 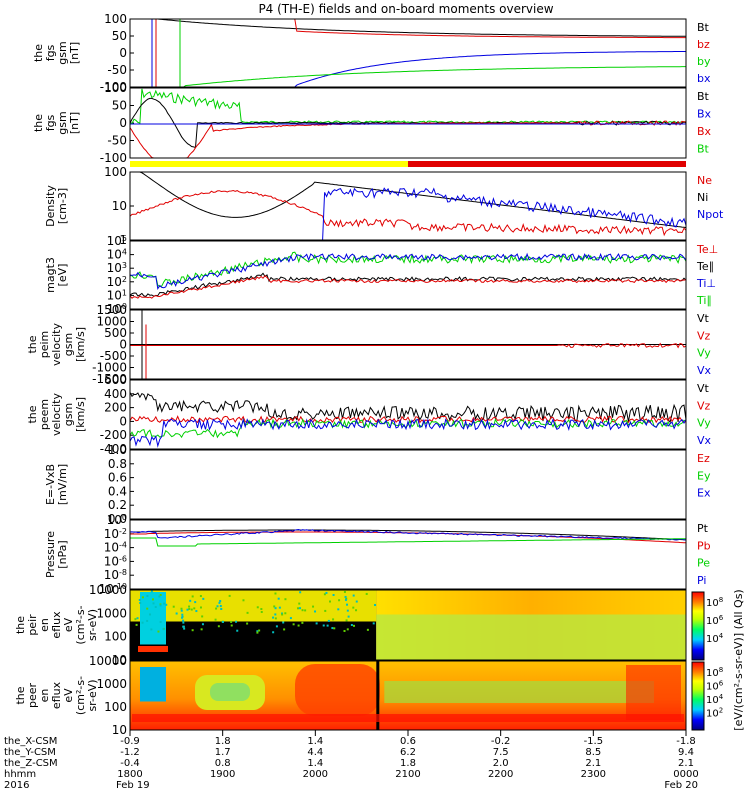 What do you see at coordinates (253, 606) in the screenshot?
I see `spectrogram-band` at bounding box center [253, 606].